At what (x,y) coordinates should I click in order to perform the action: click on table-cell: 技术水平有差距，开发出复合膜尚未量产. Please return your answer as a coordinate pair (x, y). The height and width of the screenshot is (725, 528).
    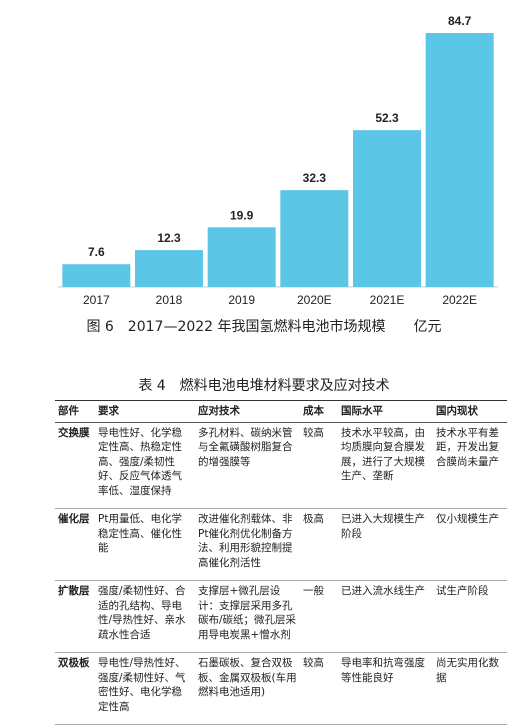
    Looking at the image, I should click on (470, 465).